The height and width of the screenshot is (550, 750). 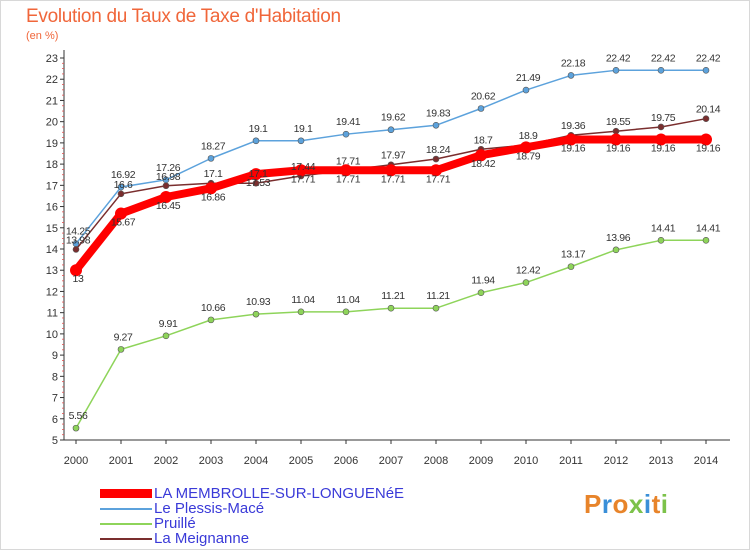 I want to click on y-tick-label: 23, so click(x=52, y=59).